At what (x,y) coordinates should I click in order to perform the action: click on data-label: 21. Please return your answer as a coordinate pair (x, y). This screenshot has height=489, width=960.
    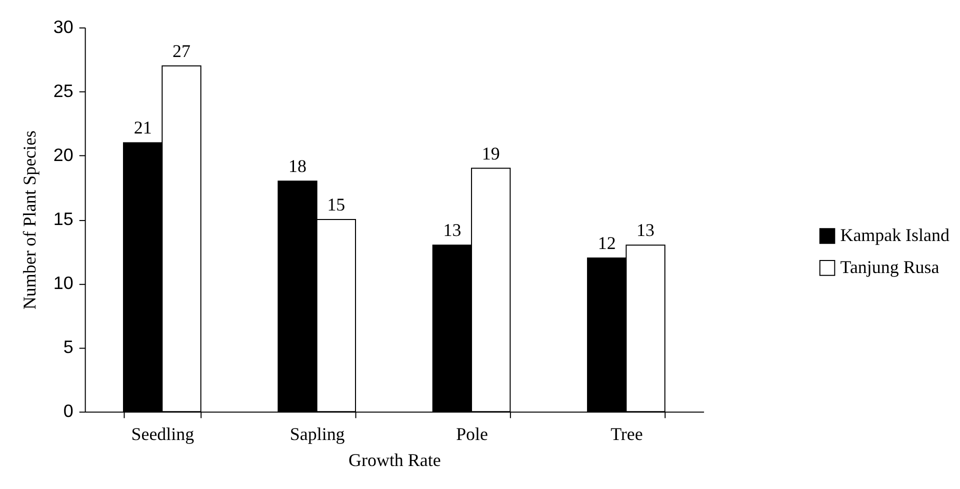
    Looking at the image, I should click on (143, 128).